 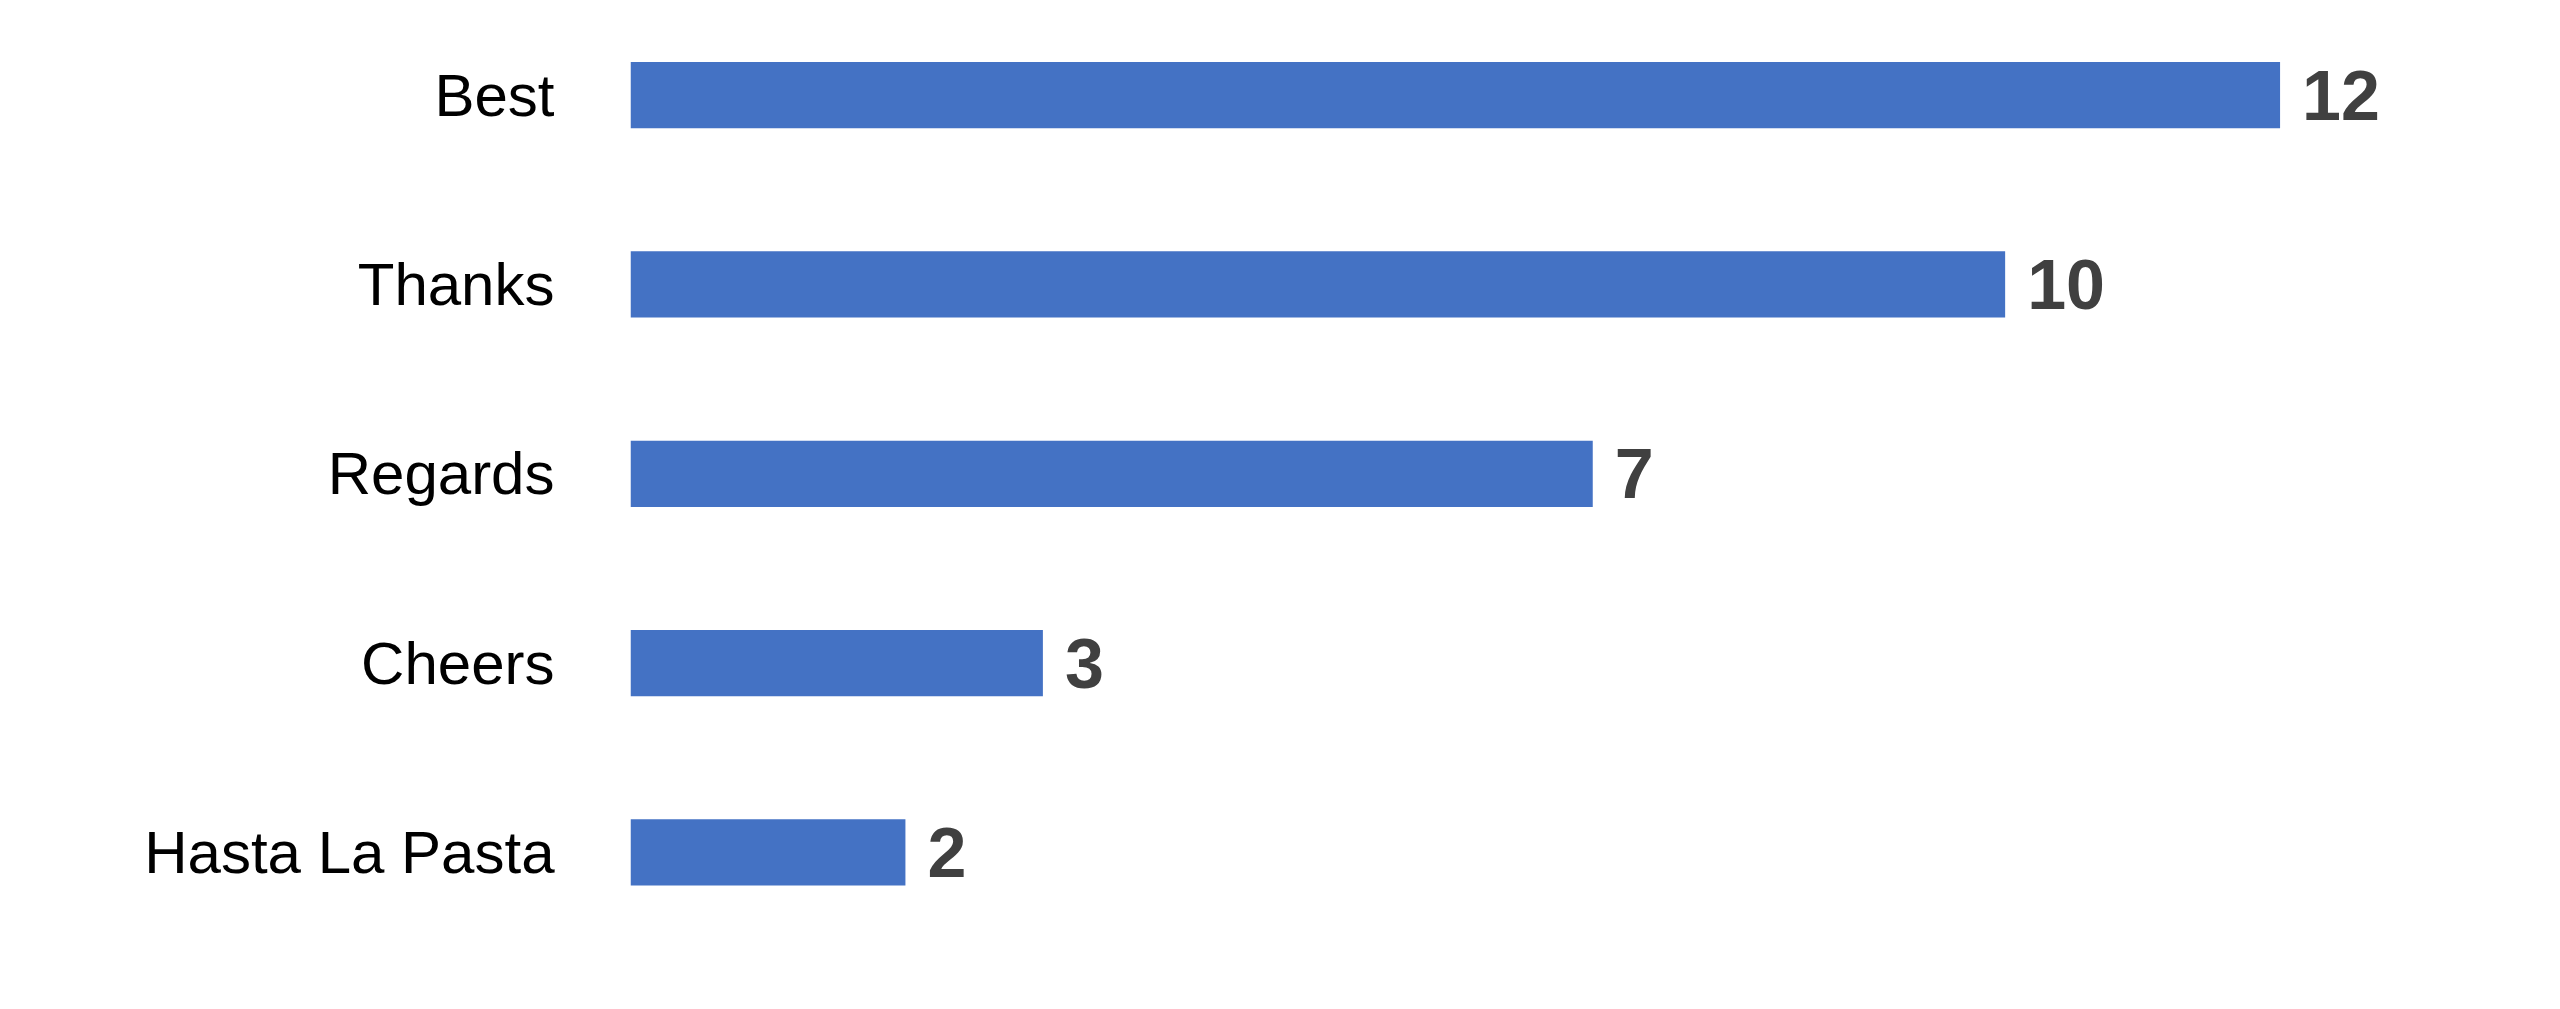 I want to click on data-label: 12, so click(x=2341, y=95).